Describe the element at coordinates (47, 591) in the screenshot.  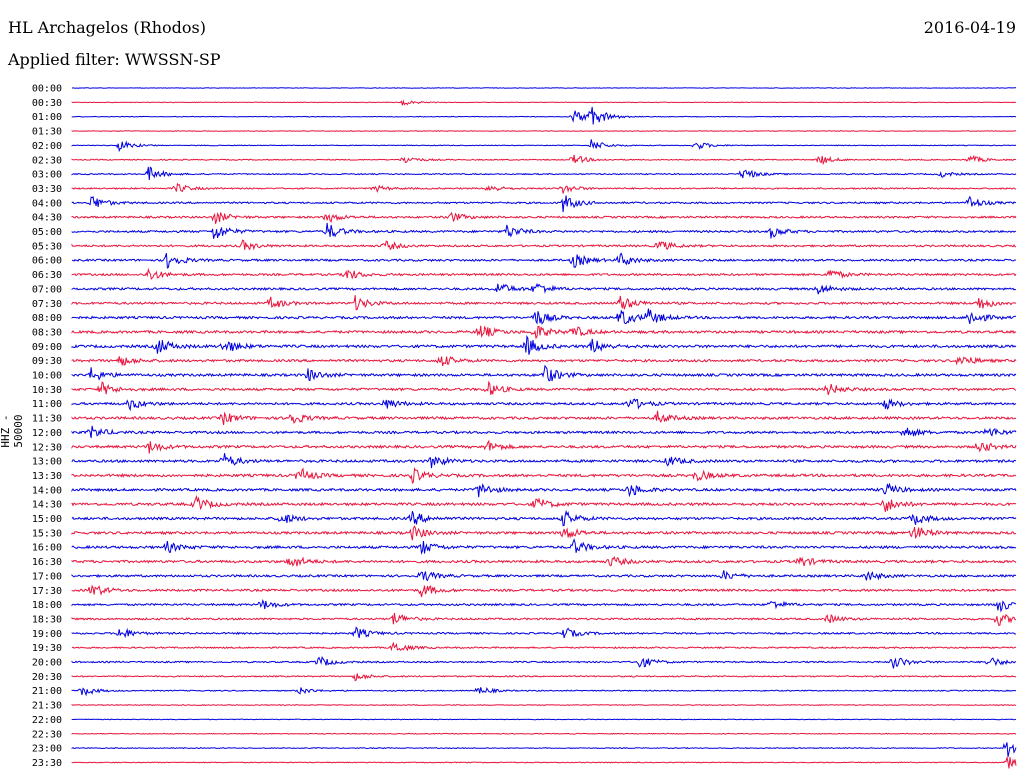
I see `time-label: 17:30` at that location.